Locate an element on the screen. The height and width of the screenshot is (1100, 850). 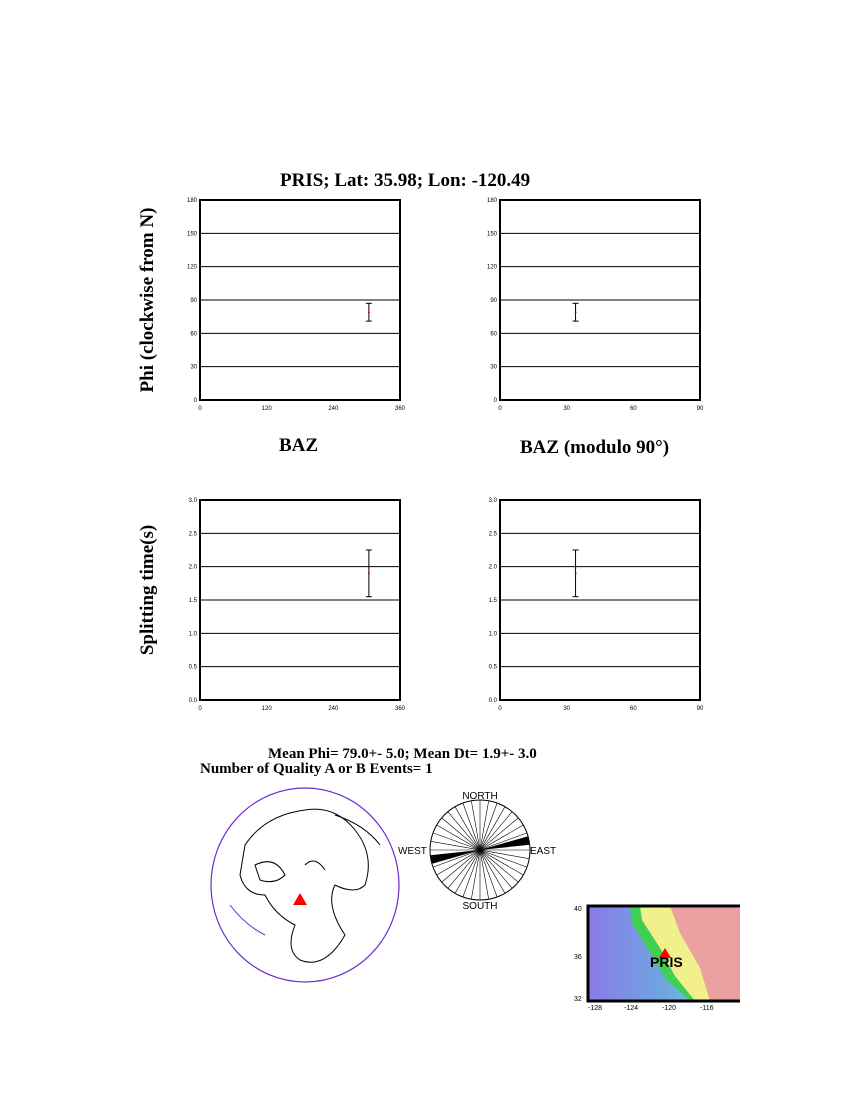
chart-dt-baz90: 0.0 0.5 1.0 1.5 2.0 2.5 3.0 0 30 60 90 is located at coordinates (596, 605).